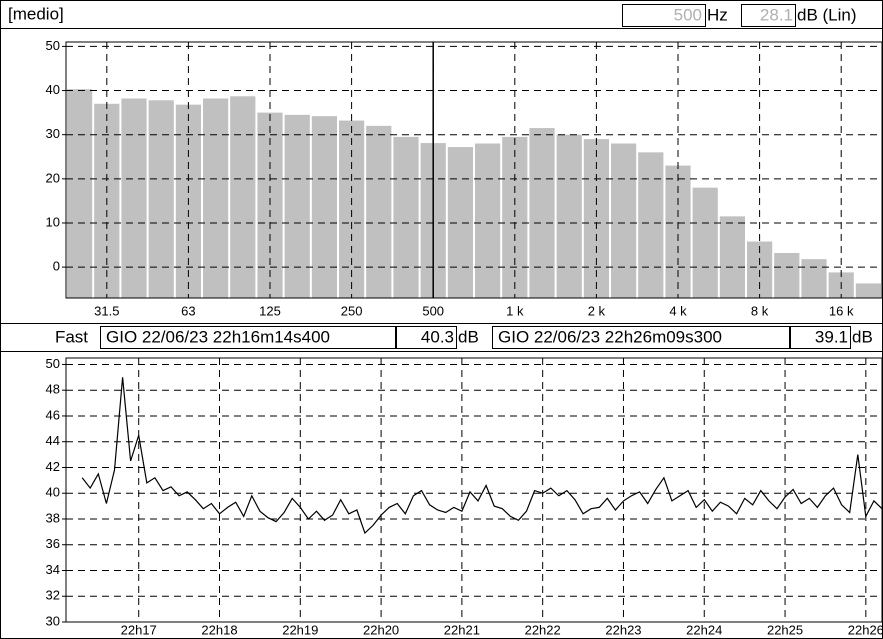 The height and width of the screenshot is (639, 883). What do you see at coordinates (597, 310) in the screenshot?
I see `x-tick-label: 2 k` at bounding box center [597, 310].